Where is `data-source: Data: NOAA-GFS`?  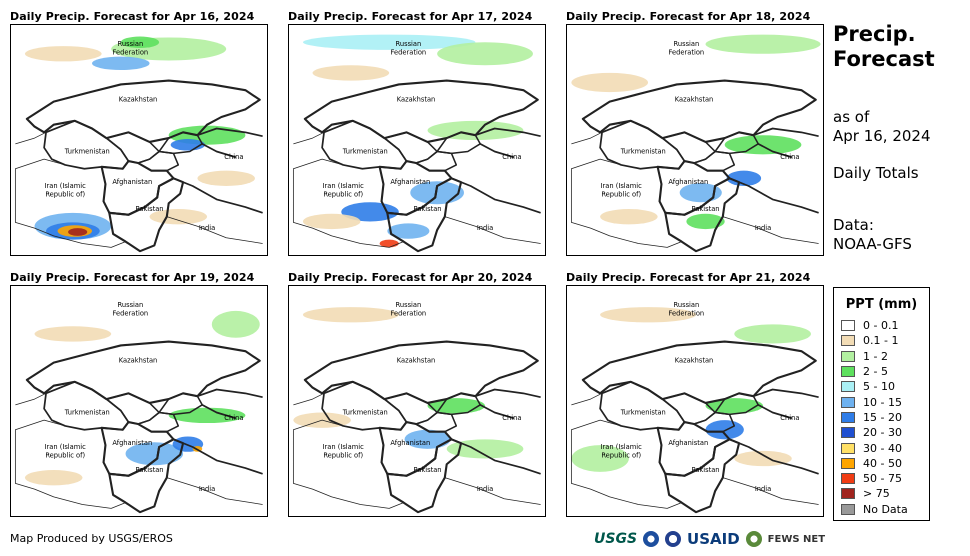
data-source: Data: NOAA-GFS is located at coordinates (872, 235).